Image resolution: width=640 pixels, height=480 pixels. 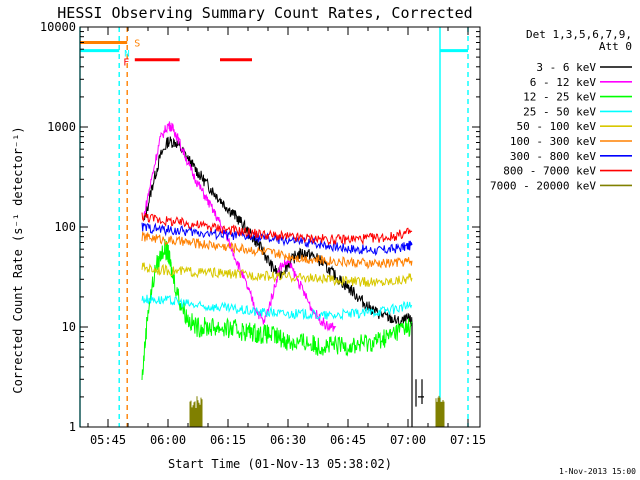 What do you see at coordinates (615, 46) in the screenshot?
I see `legend-header-1: Att 0` at bounding box center [615, 46].